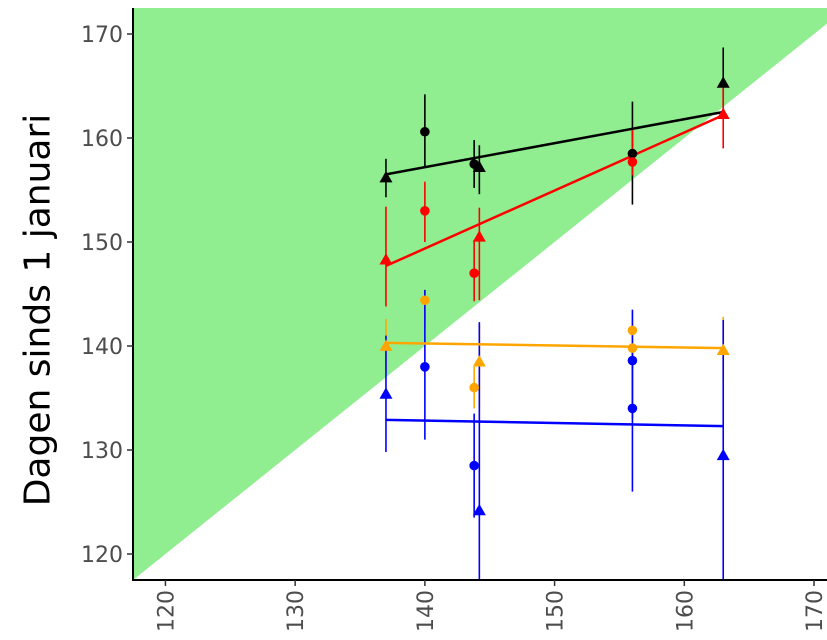 The height and width of the screenshot is (640, 827). What do you see at coordinates (102, 243) in the screenshot?
I see `y-tick-label: 150` at bounding box center [102, 243].